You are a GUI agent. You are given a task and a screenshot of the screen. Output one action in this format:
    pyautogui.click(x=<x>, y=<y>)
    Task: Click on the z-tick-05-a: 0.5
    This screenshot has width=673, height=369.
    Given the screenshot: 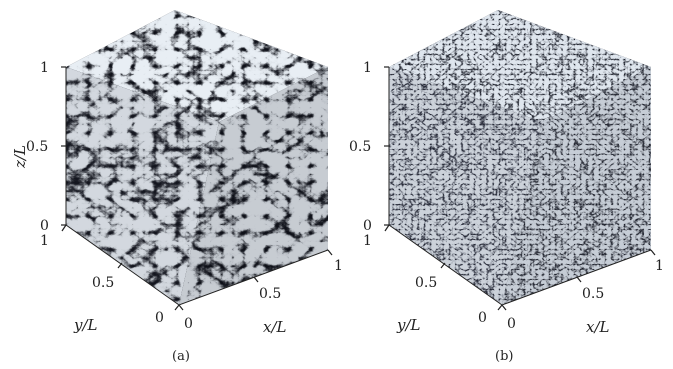 What is the action you would take?
    pyautogui.click(x=37, y=147)
    